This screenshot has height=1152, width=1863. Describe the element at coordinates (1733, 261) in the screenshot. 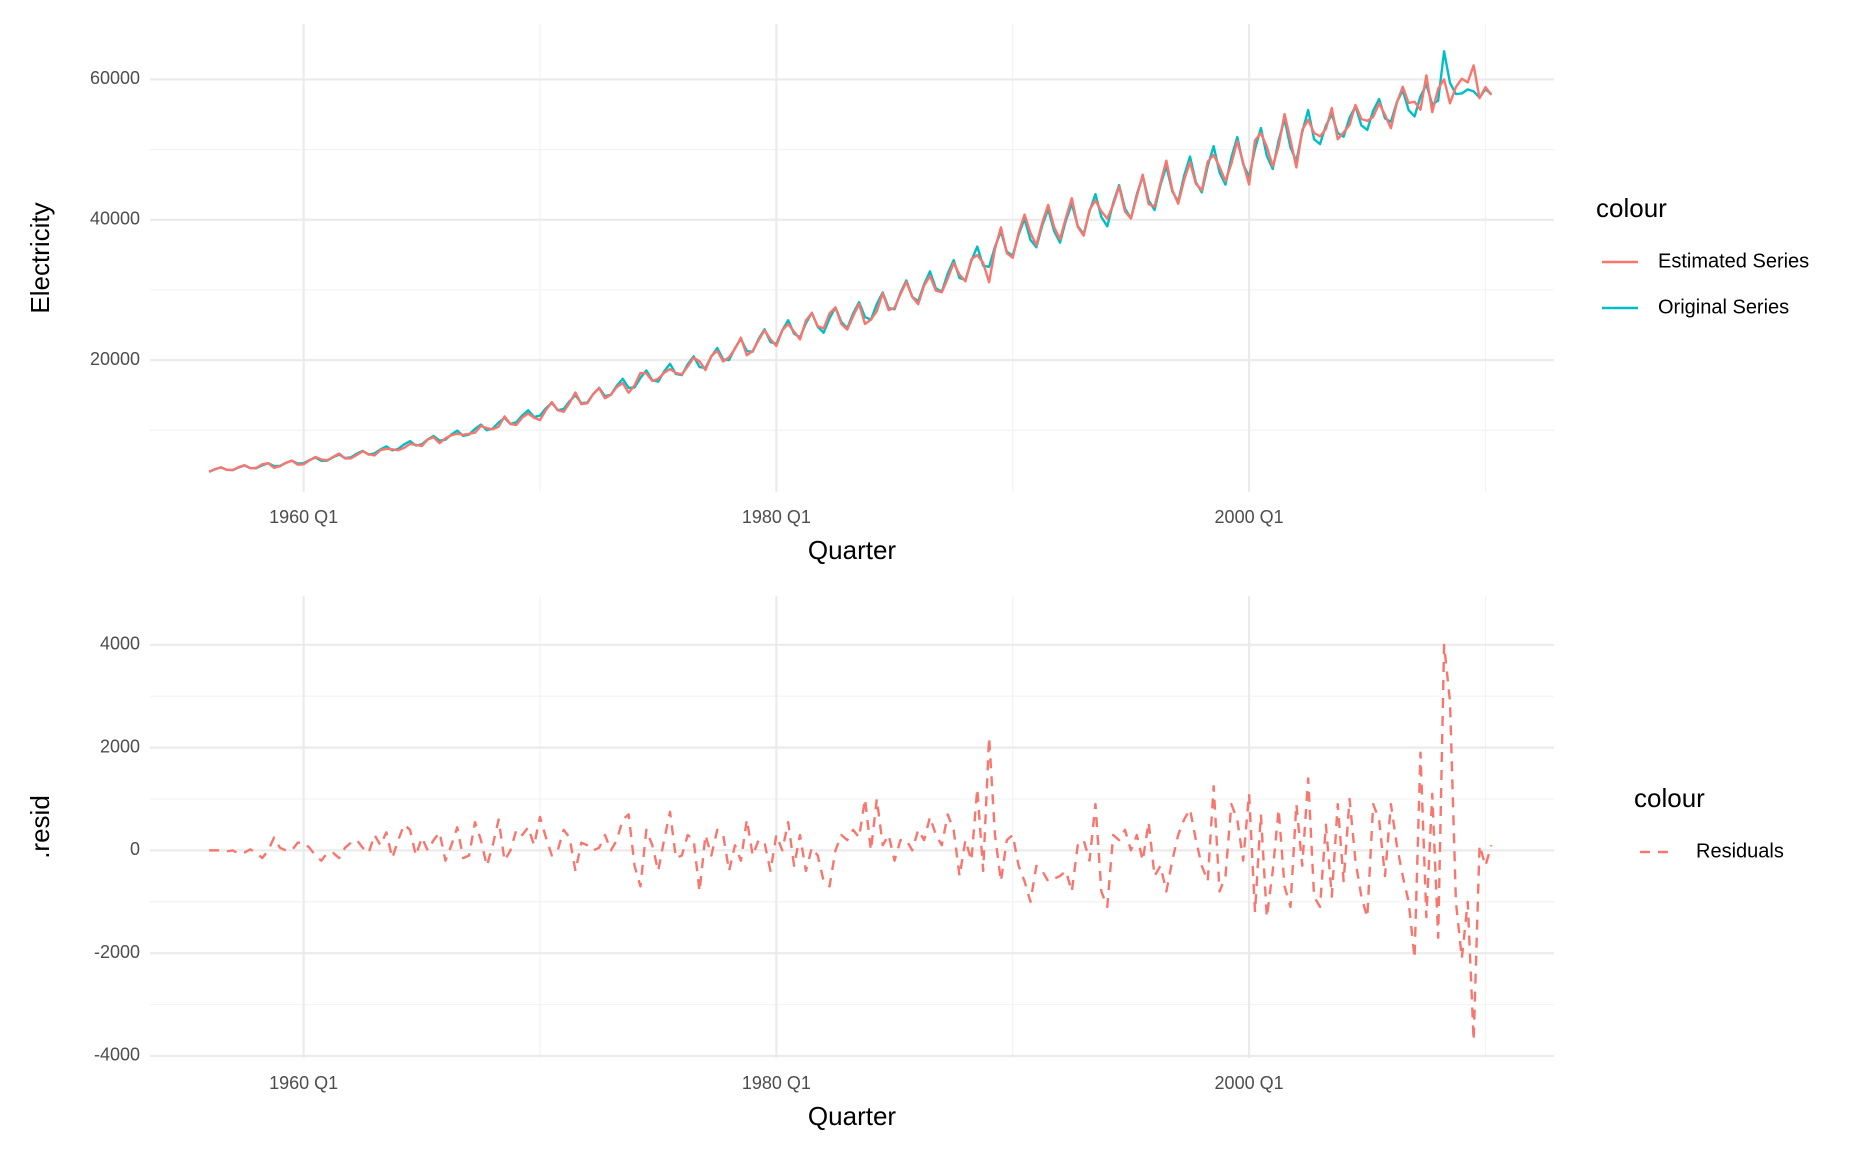

I see `legend-label: Estimated Series` at that location.